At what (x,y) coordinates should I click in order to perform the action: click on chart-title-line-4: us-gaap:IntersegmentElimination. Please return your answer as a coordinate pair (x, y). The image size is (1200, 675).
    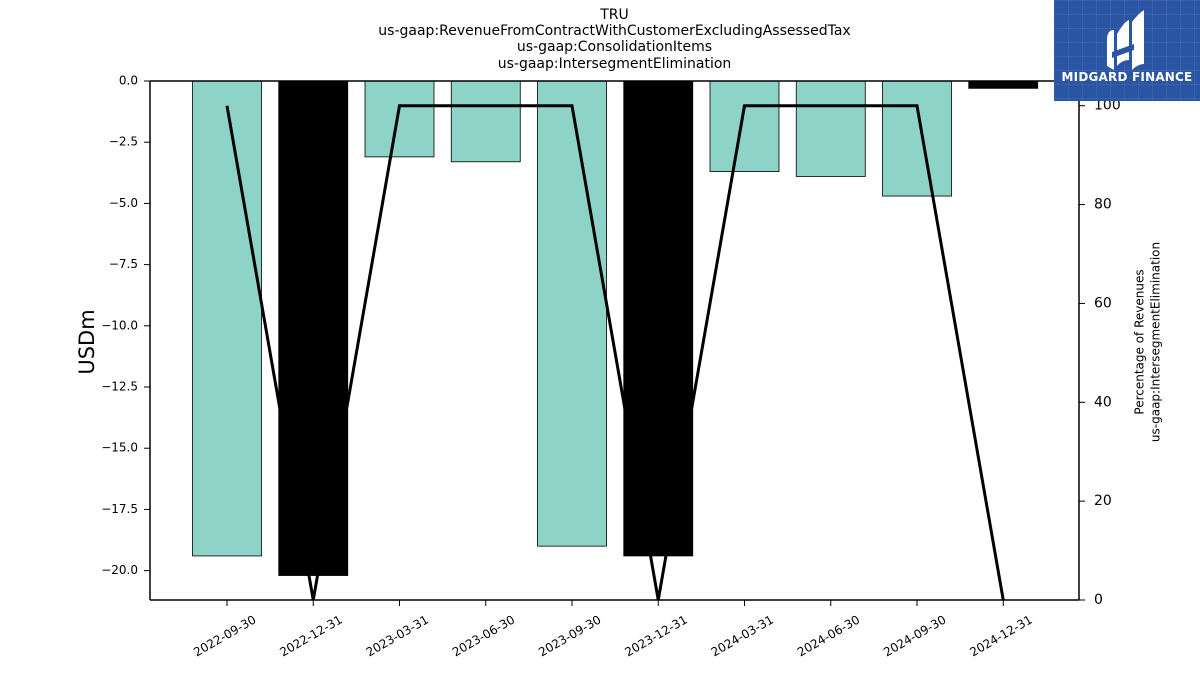
    Looking at the image, I should click on (614, 64).